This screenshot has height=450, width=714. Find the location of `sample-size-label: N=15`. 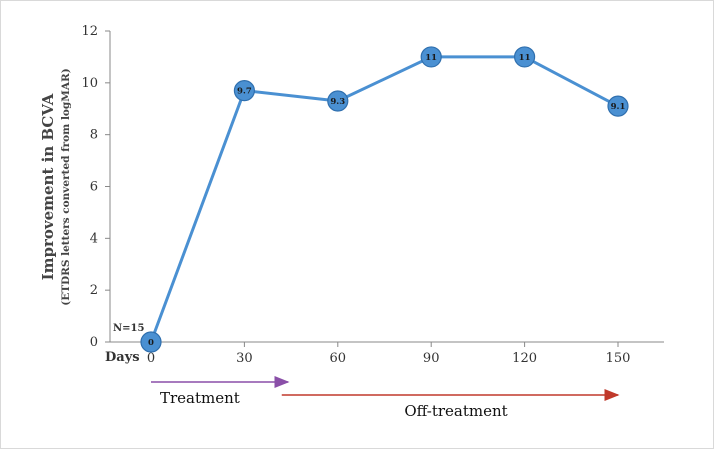

sample-size-label: N=15 is located at coordinates (128, 328).